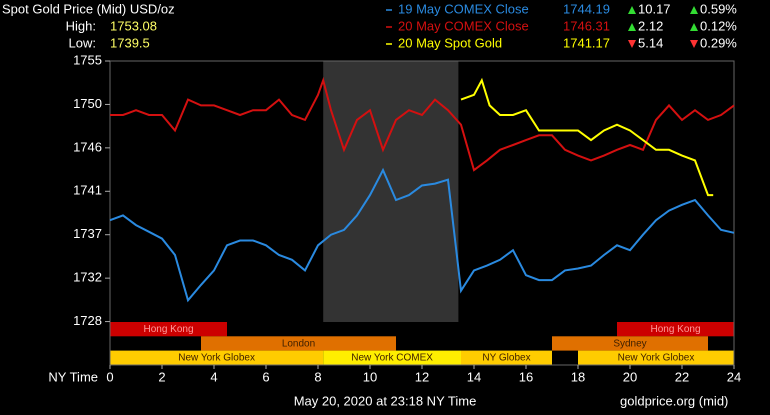 This screenshot has width=770, height=415. I want to click on session-label: London, so click(298, 343).